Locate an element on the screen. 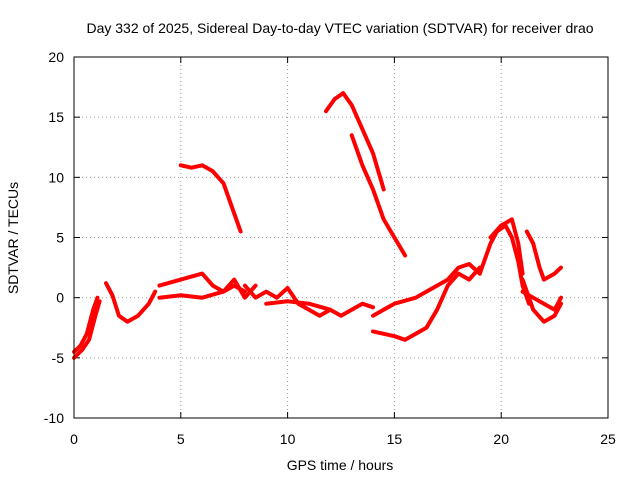  x-tick-label: 25 is located at coordinates (608, 439).